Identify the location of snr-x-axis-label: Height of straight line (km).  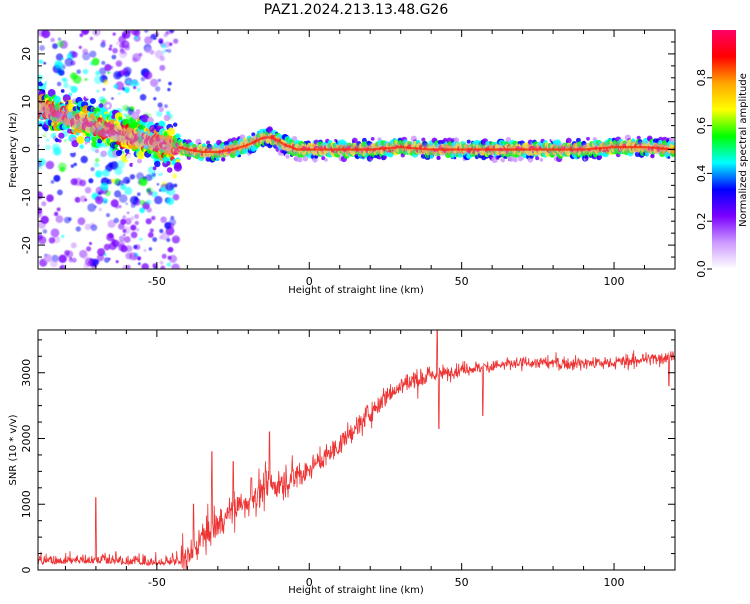
(356, 590).